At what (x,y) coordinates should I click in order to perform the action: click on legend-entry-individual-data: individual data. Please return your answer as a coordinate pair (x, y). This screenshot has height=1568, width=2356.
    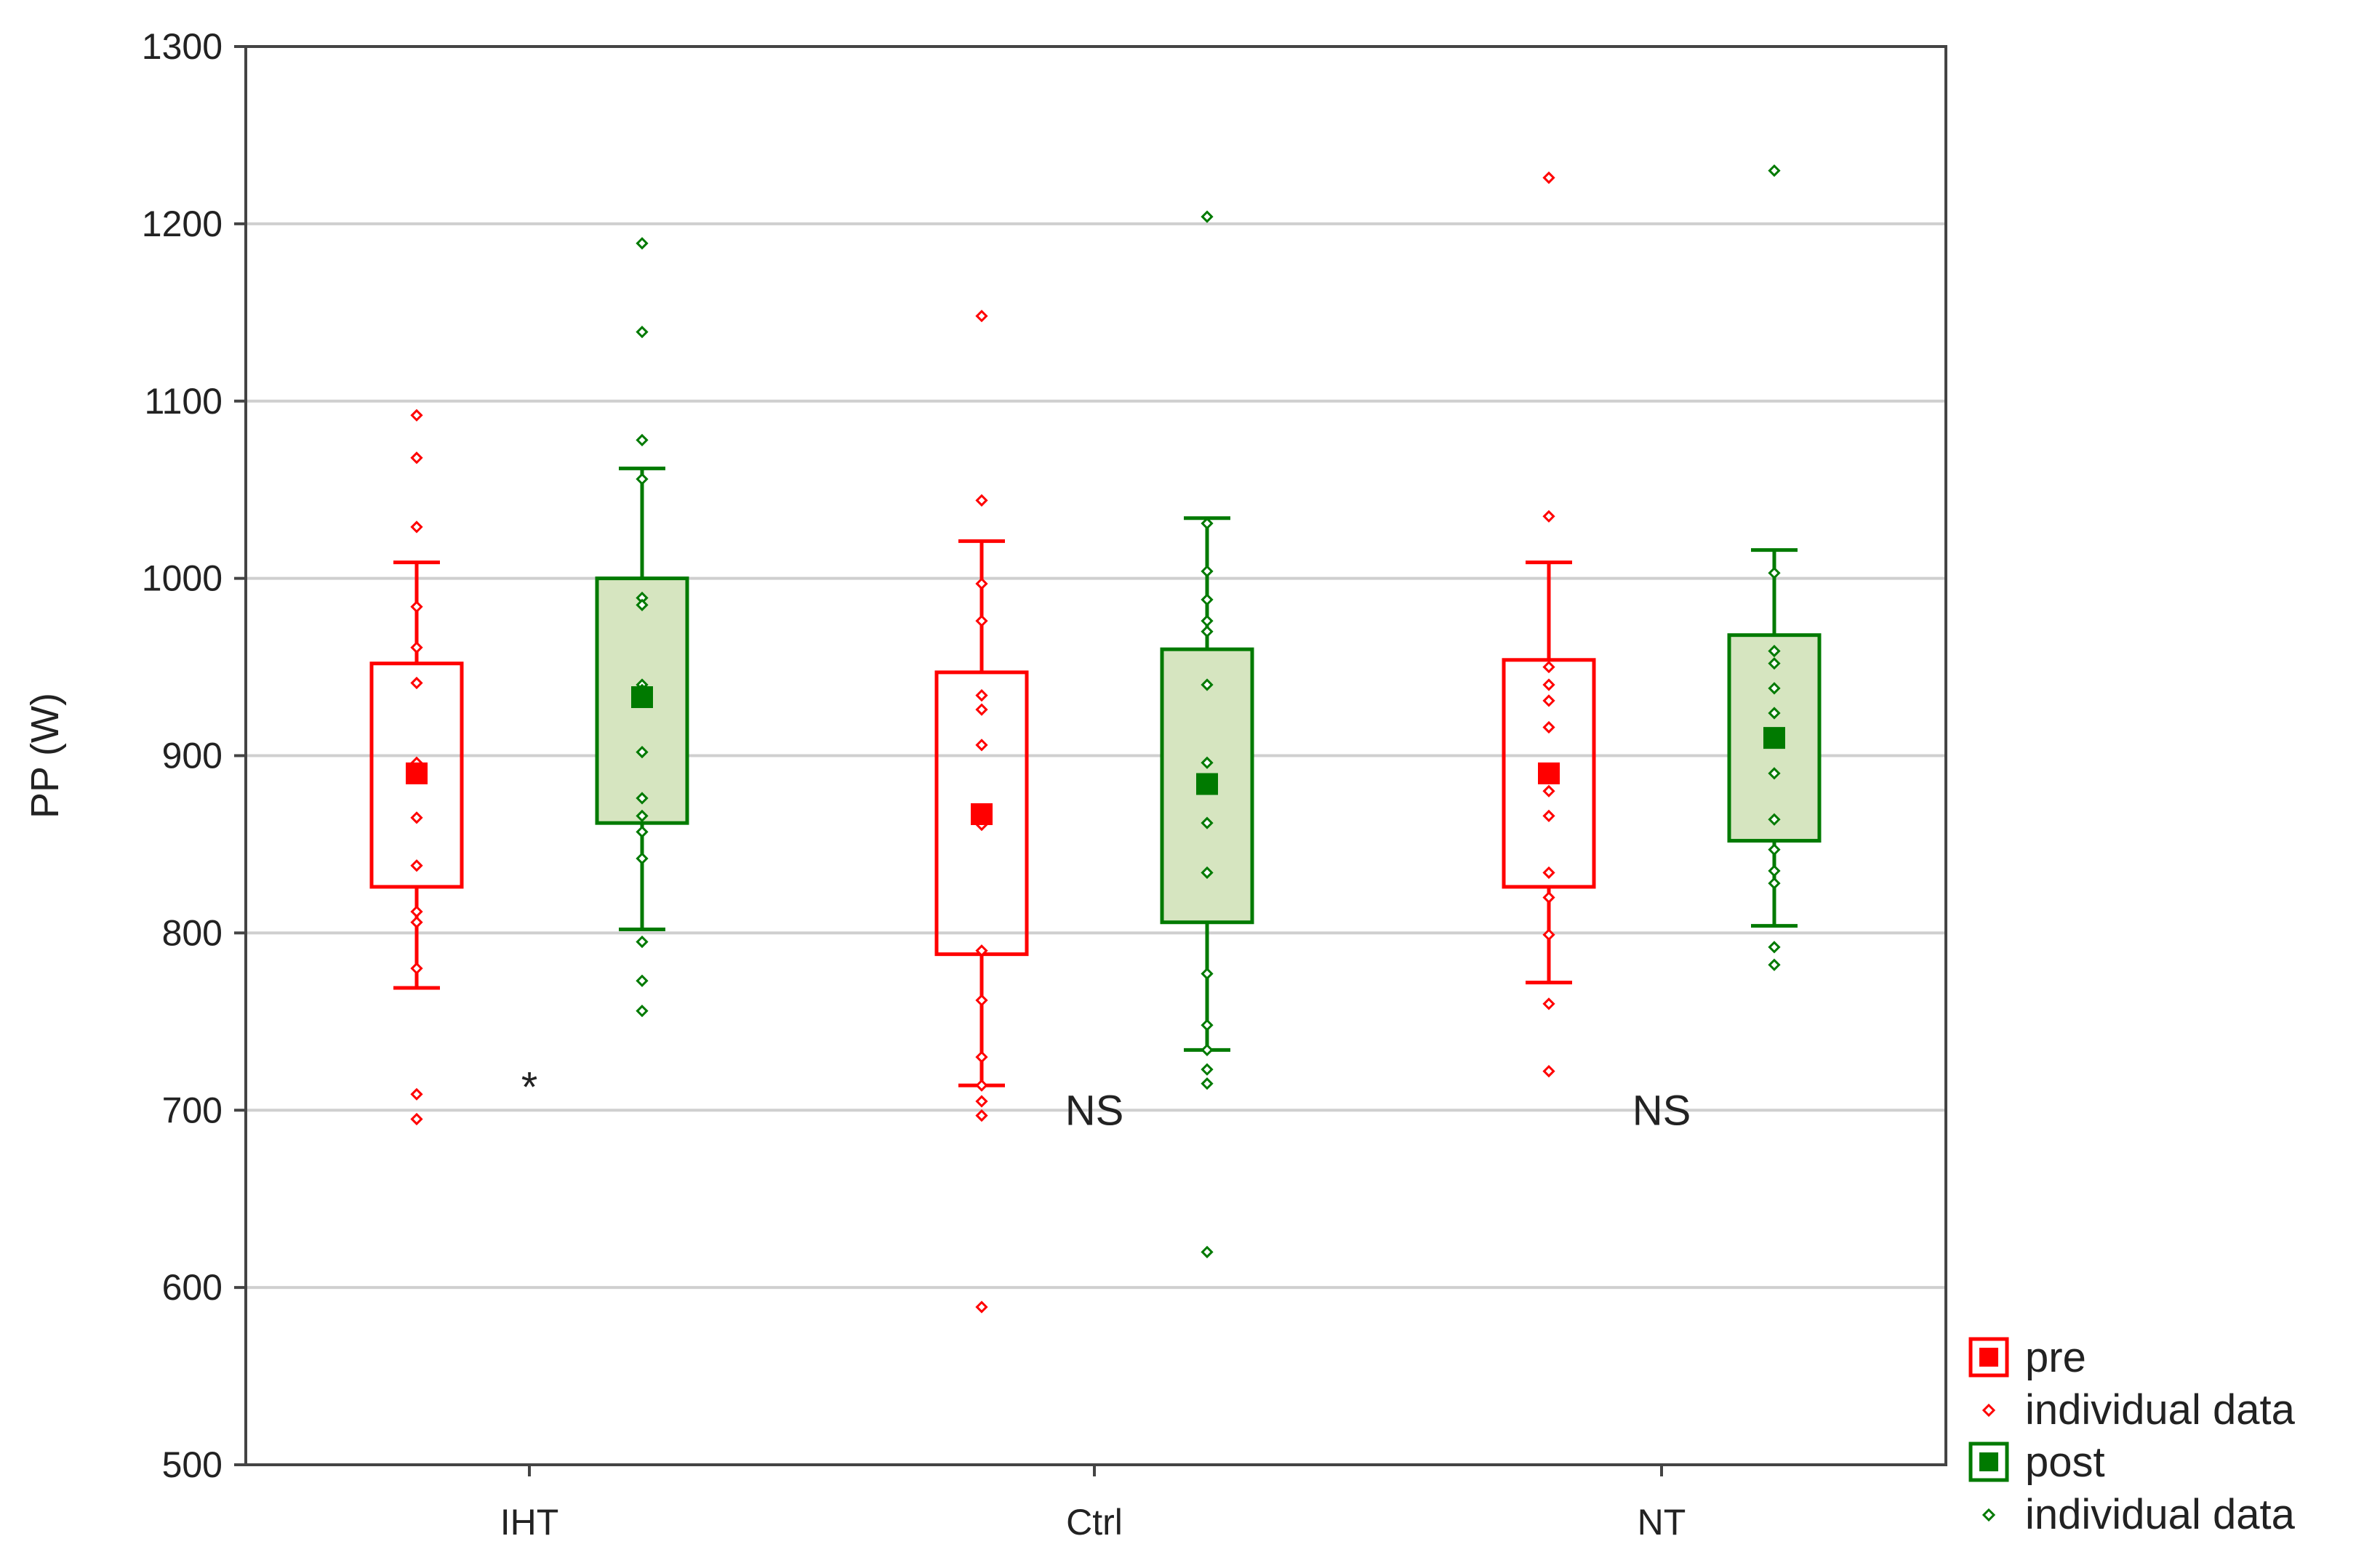
    Looking at the image, I should click on (2139, 1514).